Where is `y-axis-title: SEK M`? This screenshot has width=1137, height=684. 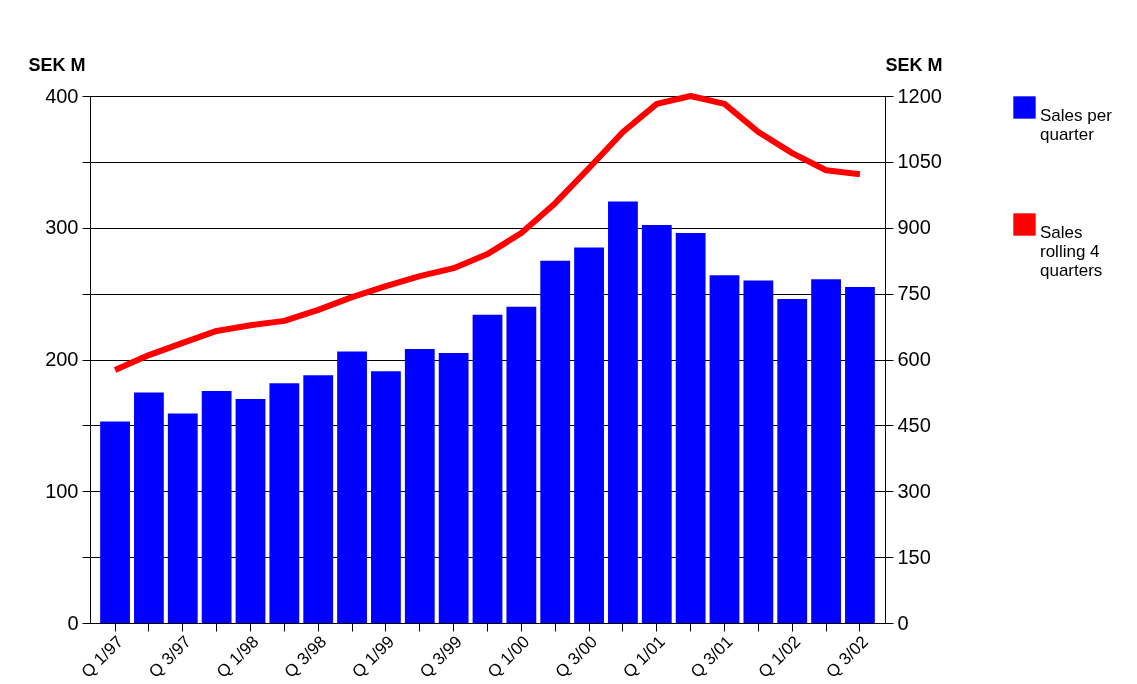 y-axis-title: SEK M is located at coordinates (57, 64).